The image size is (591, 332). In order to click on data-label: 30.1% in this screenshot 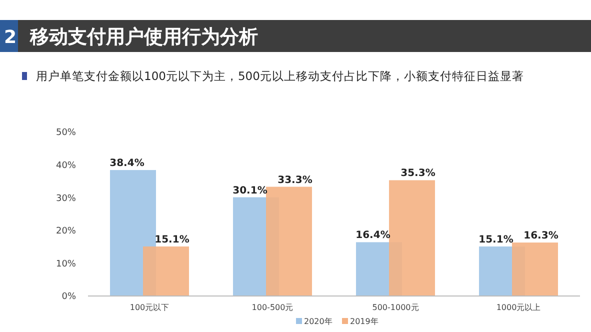, I will do `click(250, 190)`.